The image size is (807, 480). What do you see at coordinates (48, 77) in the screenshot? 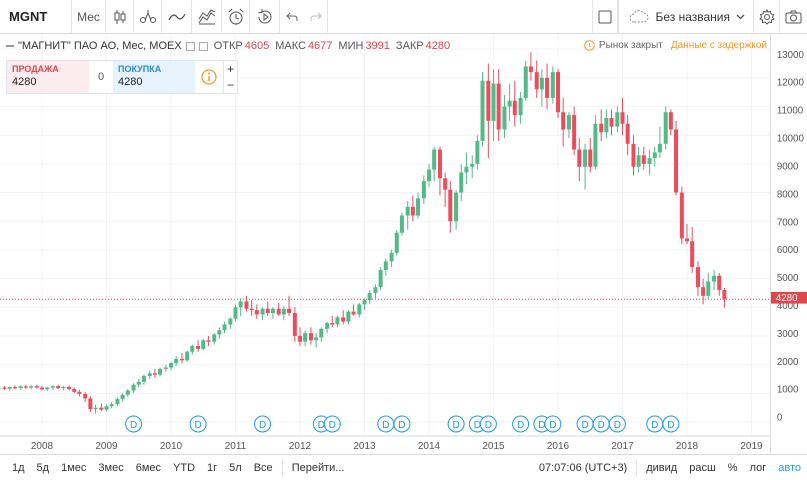
I see `sell-button: ПРОДАЖА 4280` at bounding box center [48, 77].